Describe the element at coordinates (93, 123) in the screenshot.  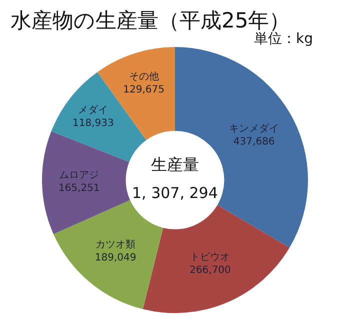
I see `data-label: 118,933` at that location.